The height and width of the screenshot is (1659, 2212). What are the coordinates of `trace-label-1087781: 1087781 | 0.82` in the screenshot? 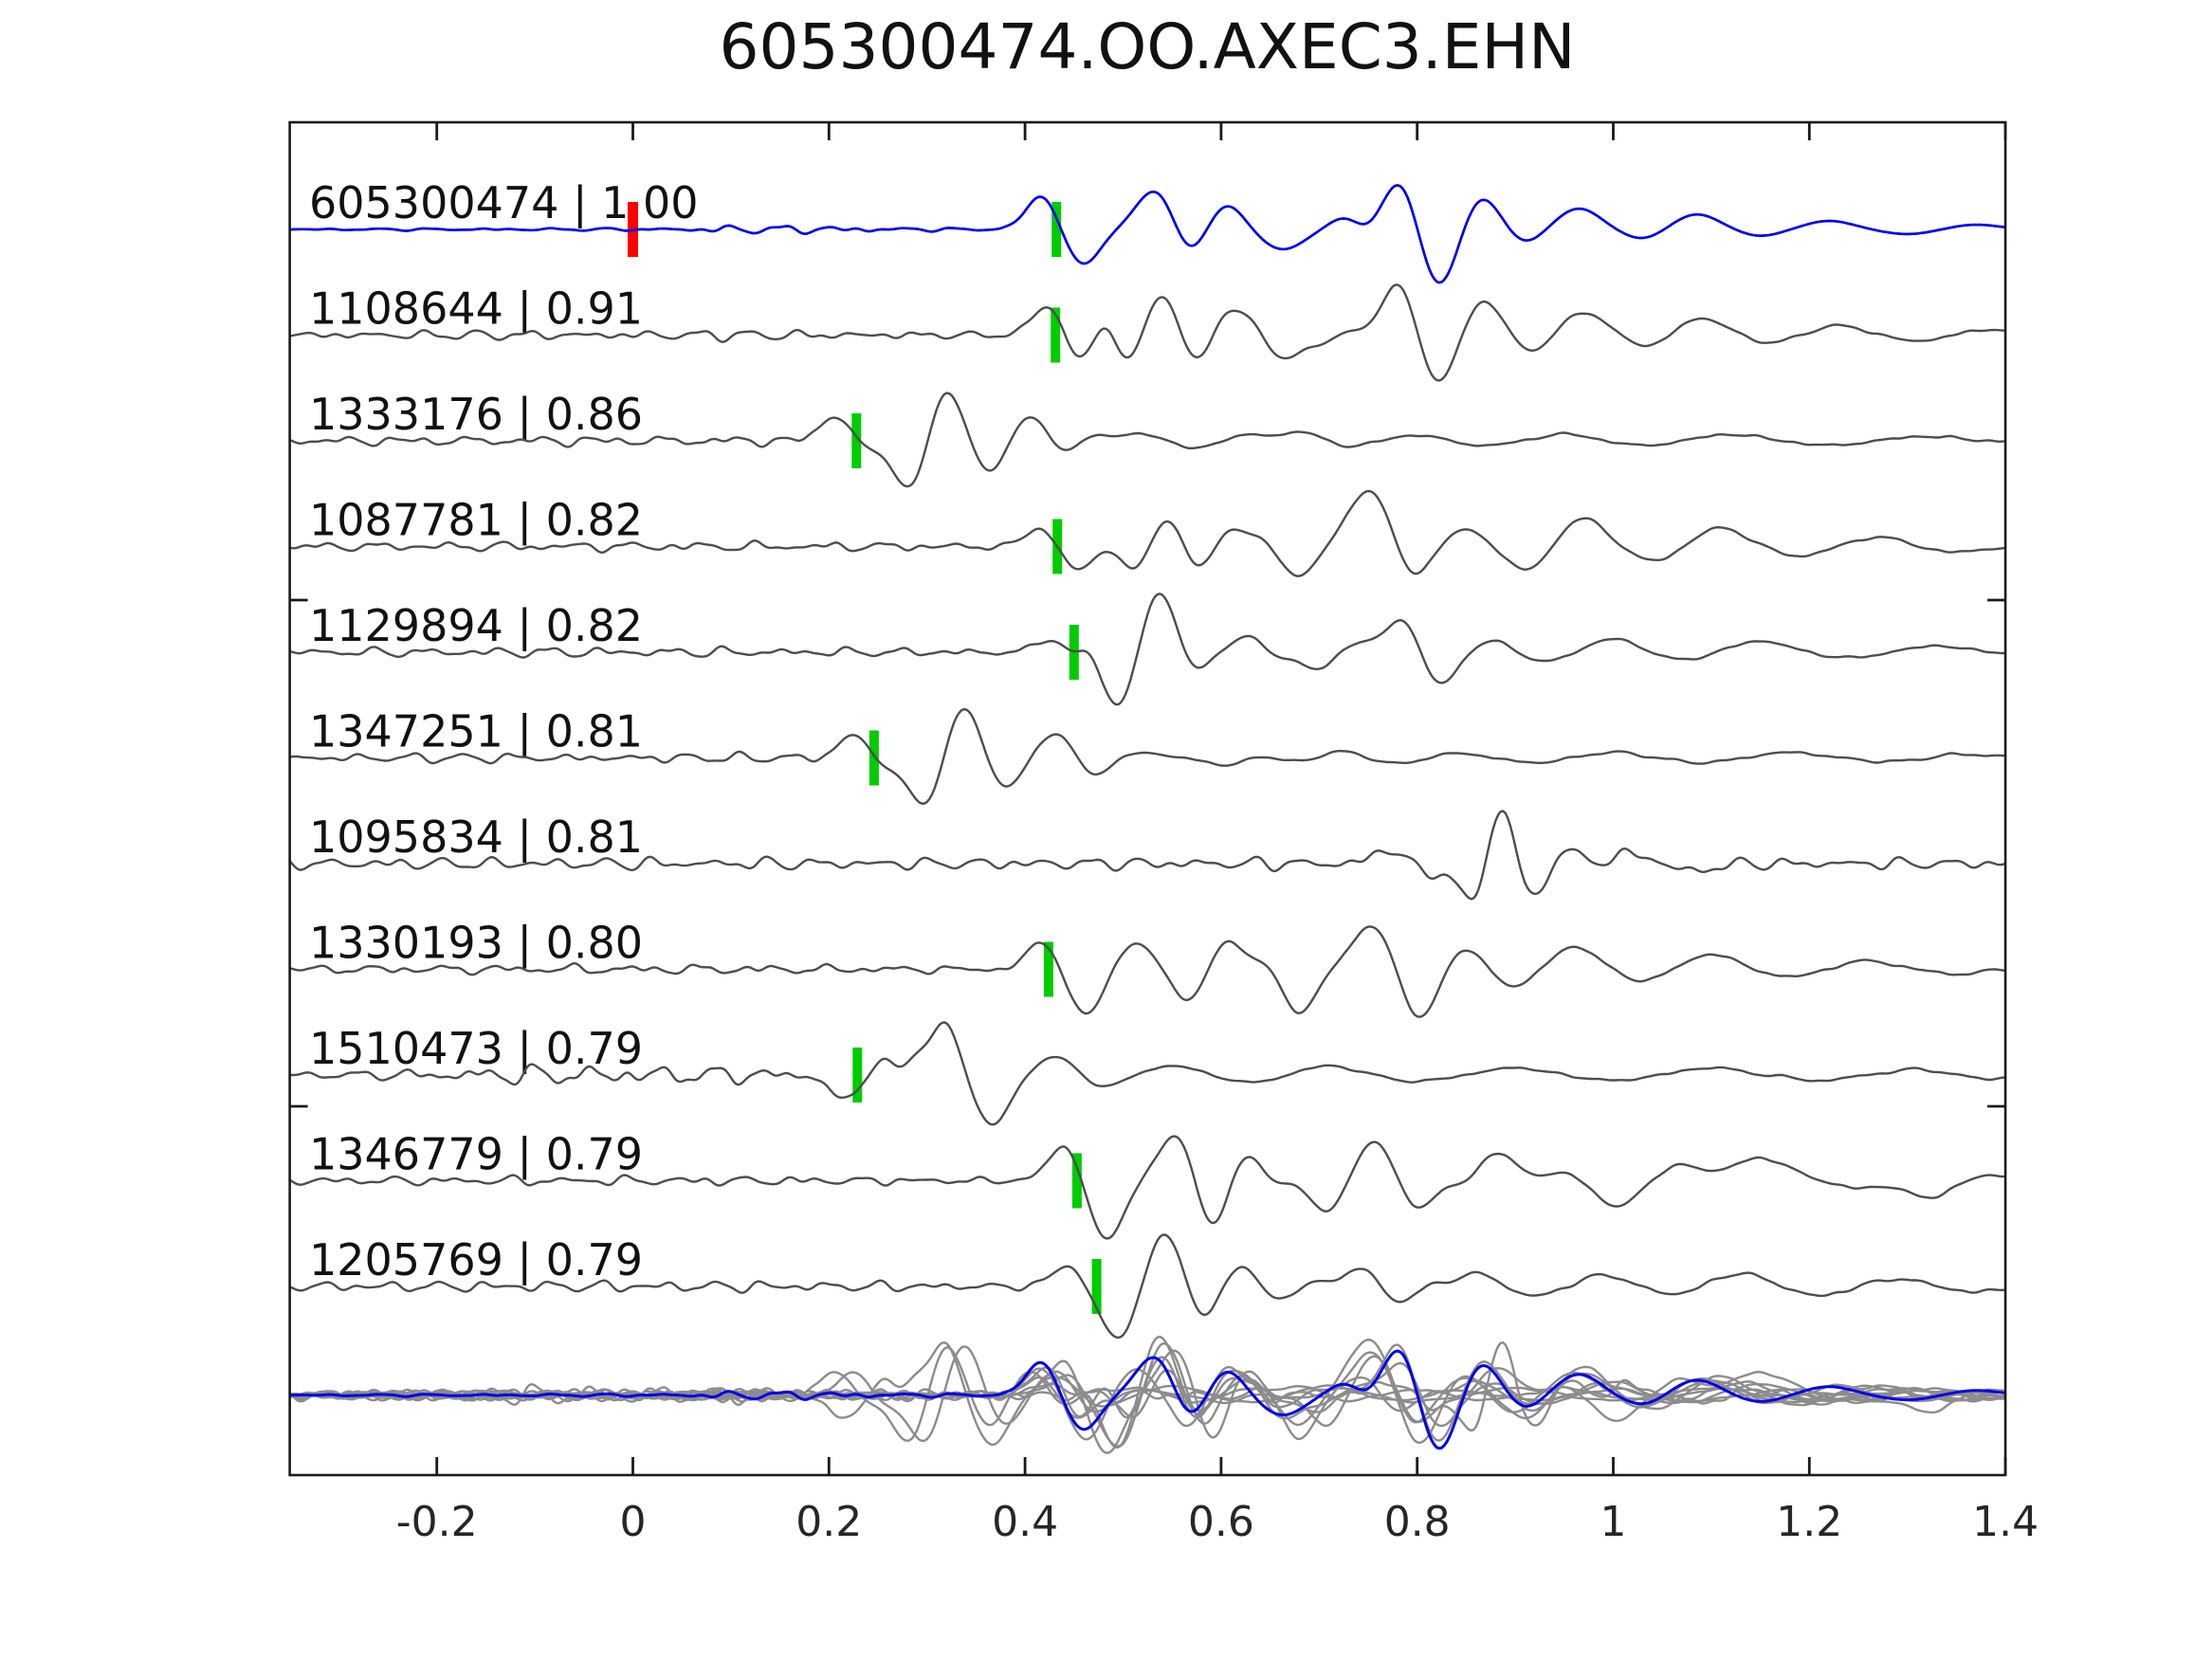 It's located at (476, 521).